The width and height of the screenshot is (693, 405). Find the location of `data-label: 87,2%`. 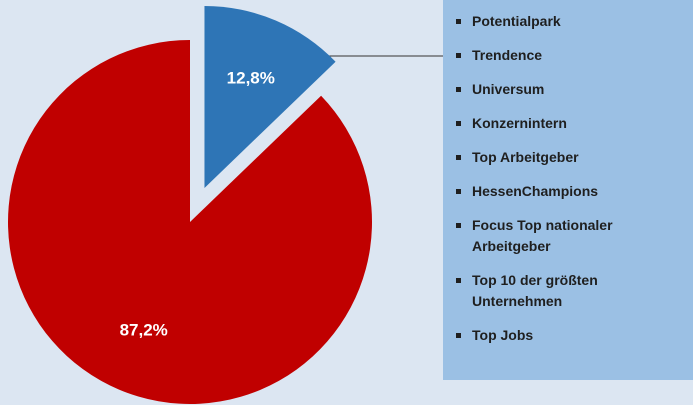

data-label: 87,2% is located at coordinates (144, 329).